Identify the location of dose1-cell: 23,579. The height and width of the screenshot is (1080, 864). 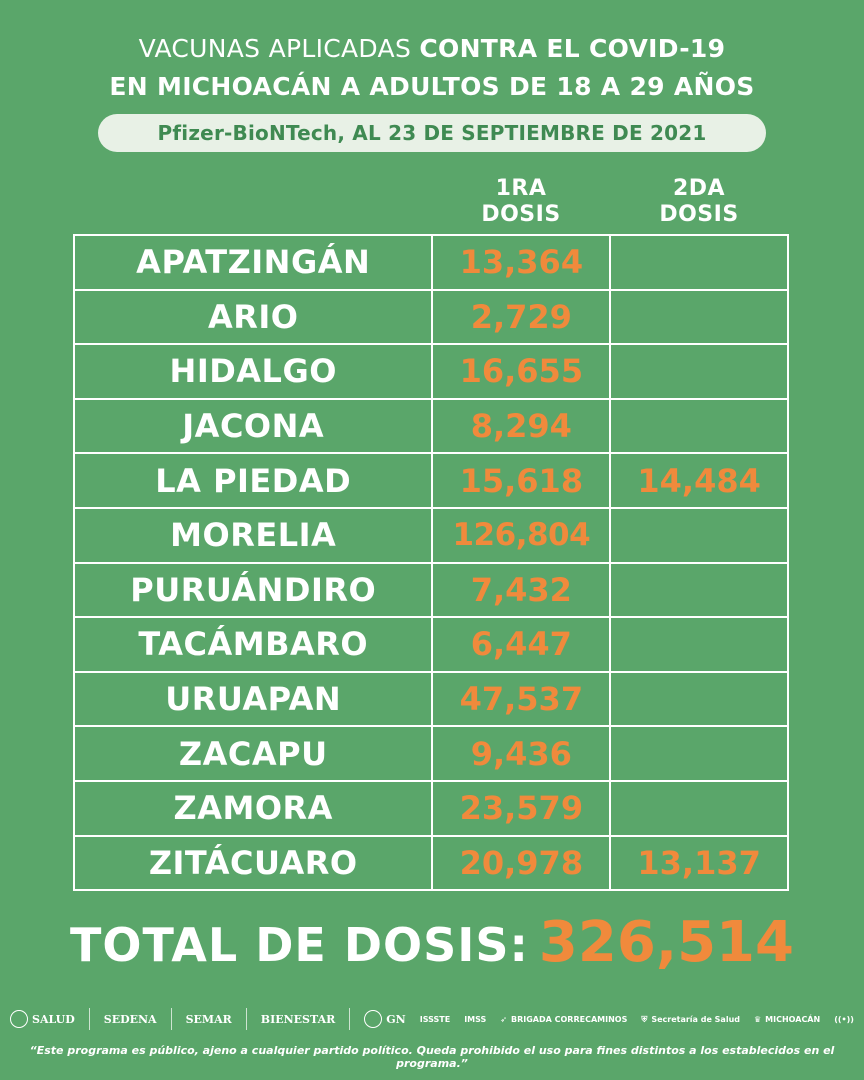
(521, 808).